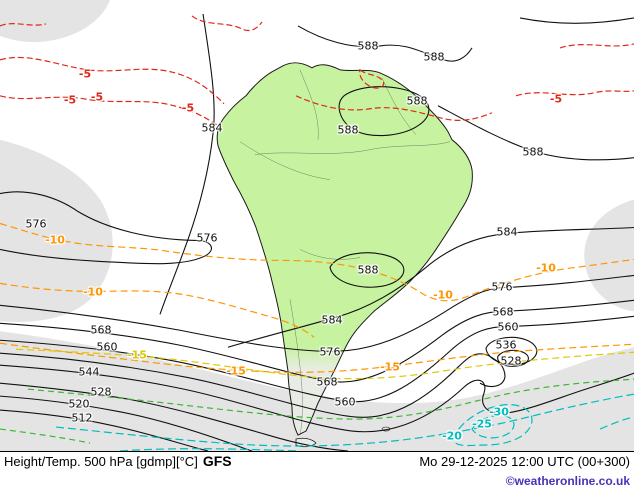  Describe the element at coordinates (567, 480) in the screenshot. I see `copyright-link: ©weatheronline.co.uk` at that location.